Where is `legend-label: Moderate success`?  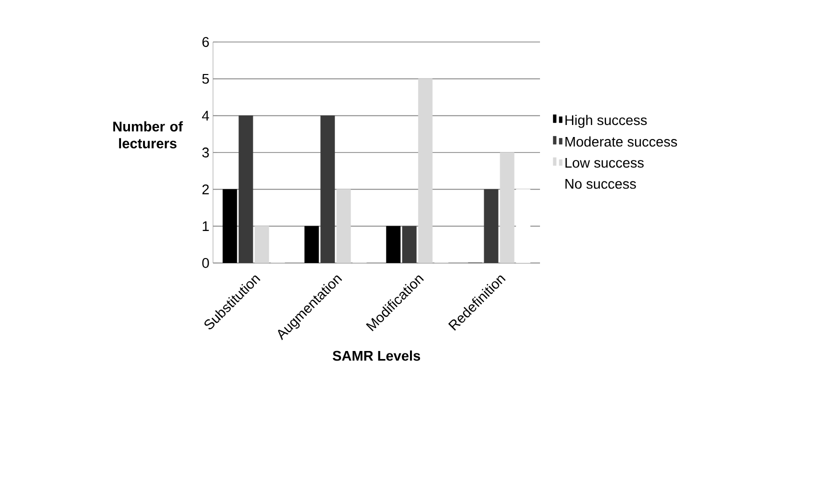 legend-label: Moderate success is located at coordinates (621, 141).